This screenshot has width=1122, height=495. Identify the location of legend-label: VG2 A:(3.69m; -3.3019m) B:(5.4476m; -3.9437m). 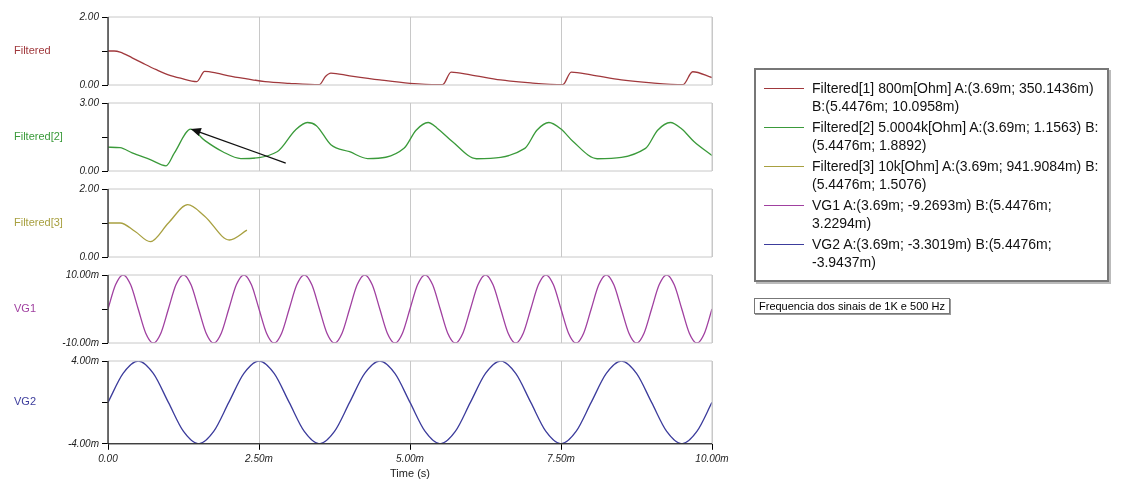
(932, 253).